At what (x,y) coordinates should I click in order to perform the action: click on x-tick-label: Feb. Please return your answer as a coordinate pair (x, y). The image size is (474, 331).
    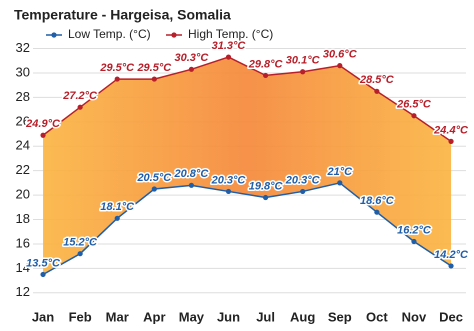
    Looking at the image, I should click on (80, 316).